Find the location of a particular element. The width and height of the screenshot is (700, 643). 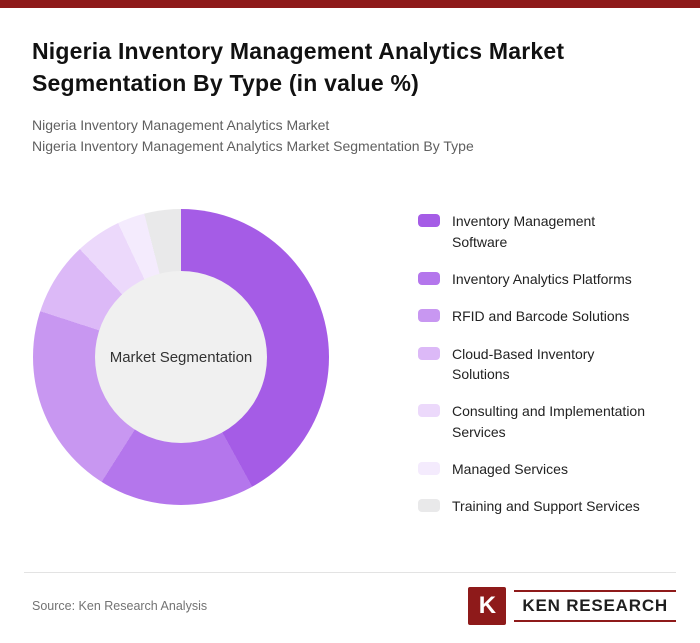

legend-item: Cloud-Based Inventory Solutions is located at coordinates (534, 364).